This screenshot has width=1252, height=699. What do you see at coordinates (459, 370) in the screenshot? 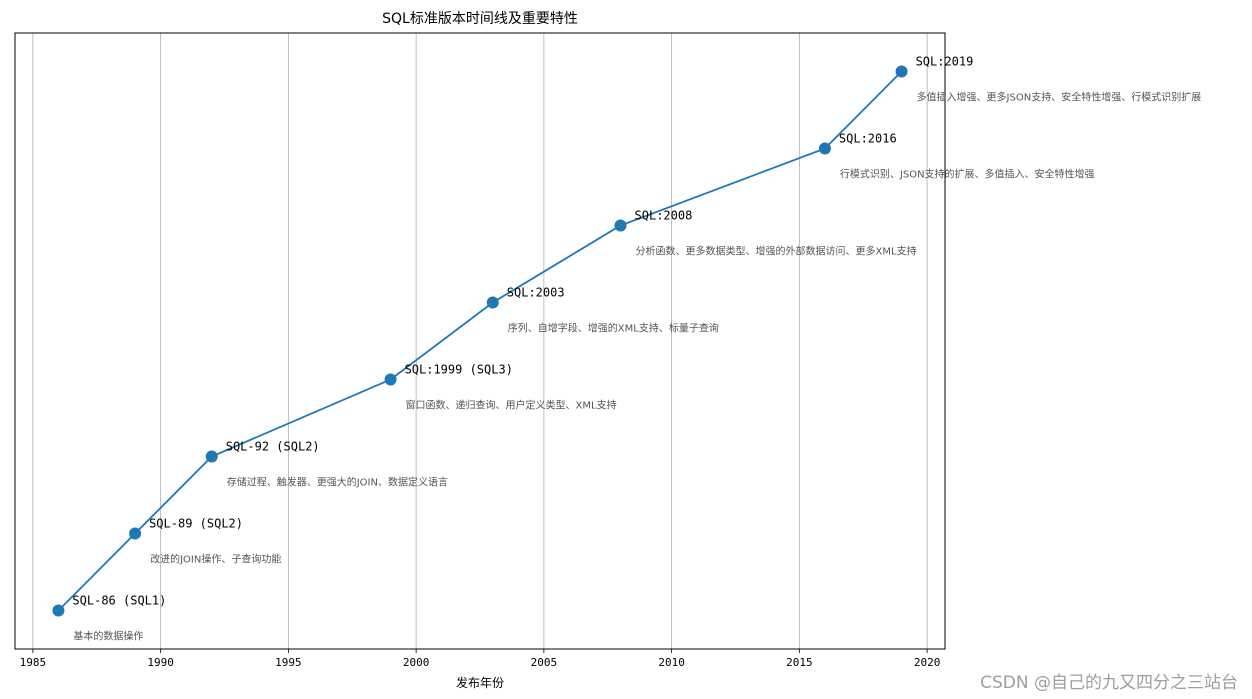
I see `event-label: SQL:1999 (SQL3)` at bounding box center [459, 370].